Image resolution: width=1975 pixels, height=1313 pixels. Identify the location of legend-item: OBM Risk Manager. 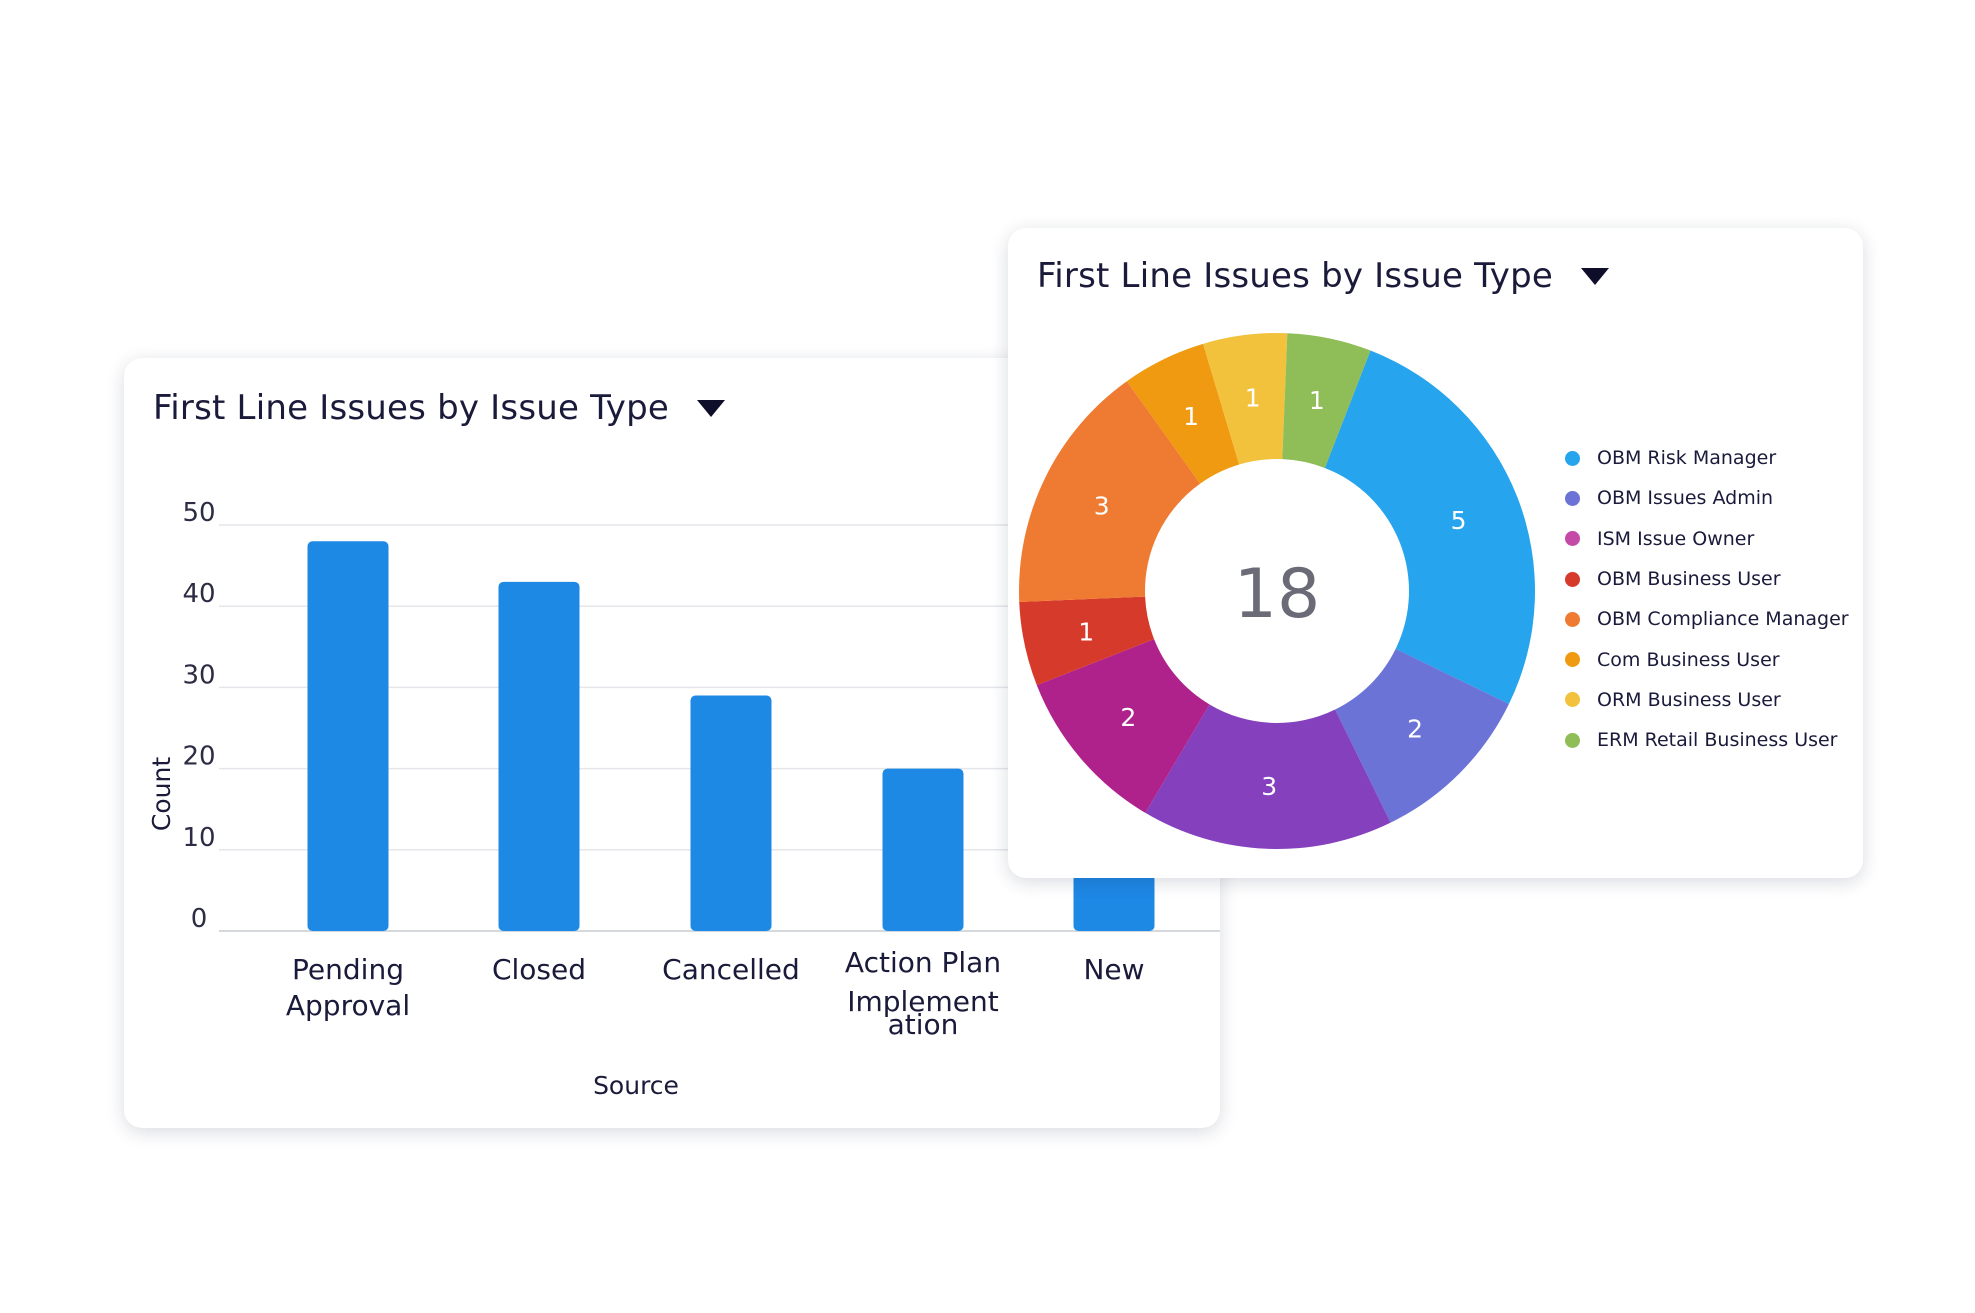
(1707, 458).